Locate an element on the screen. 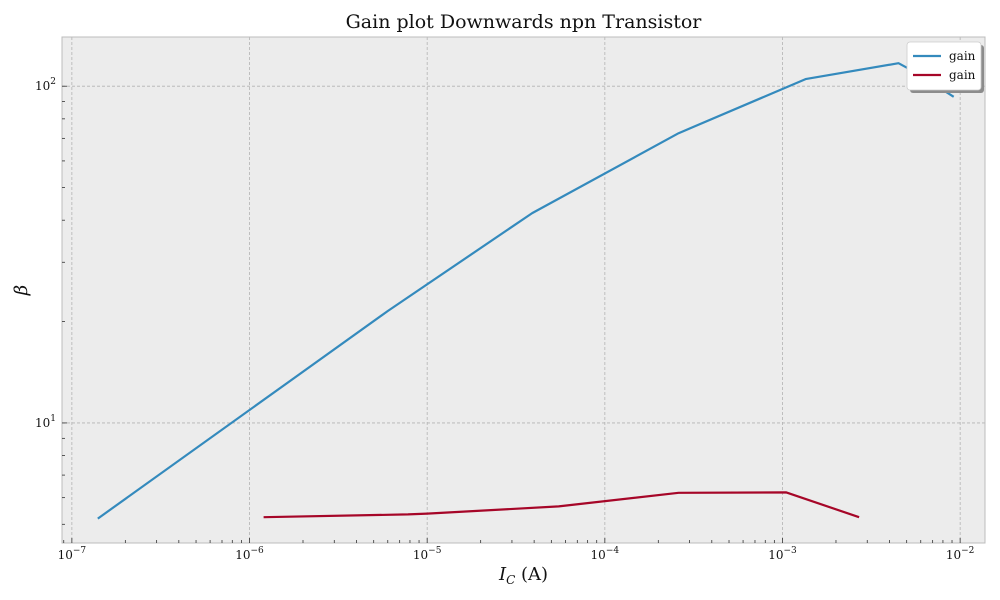  x-tick-label: 10⁻⁴ is located at coordinates (605, 554).